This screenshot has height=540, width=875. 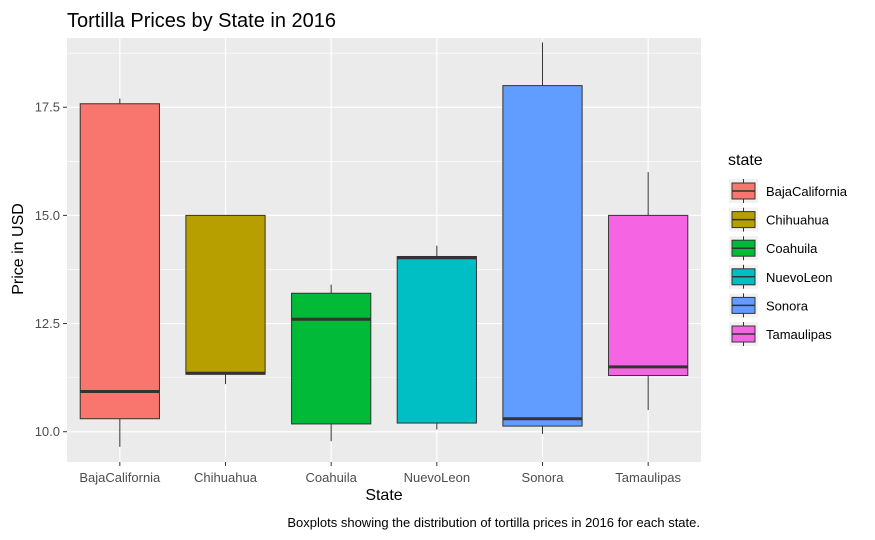 I want to click on x-axis-title: State, so click(x=383, y=495).